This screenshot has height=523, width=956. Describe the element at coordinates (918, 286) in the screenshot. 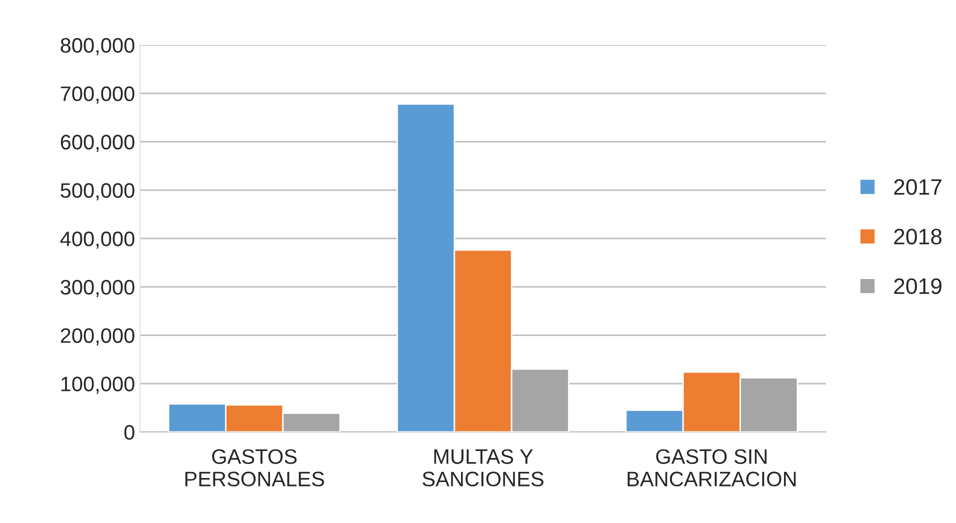

I see `legend-label: 2019` at that location.